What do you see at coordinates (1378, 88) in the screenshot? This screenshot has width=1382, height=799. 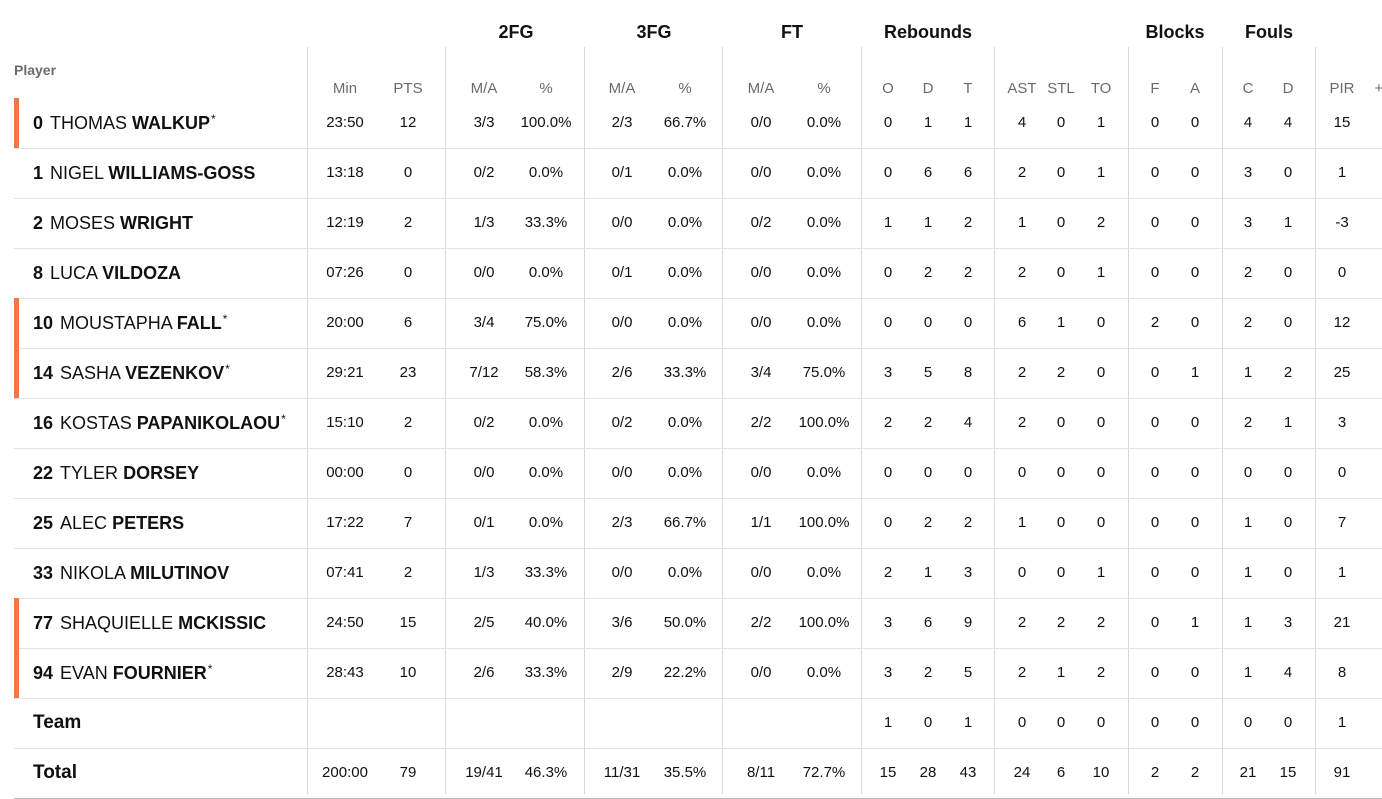 I see `header-plus-minus: +/` at bounding box center [1378, 88].